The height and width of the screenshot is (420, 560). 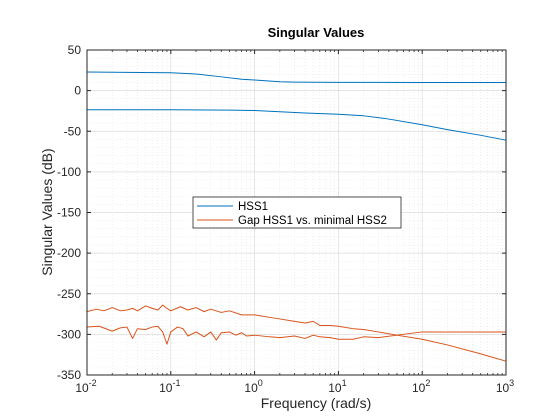 I want to click on y-tick-label: -350, so click(x=69, y=375).